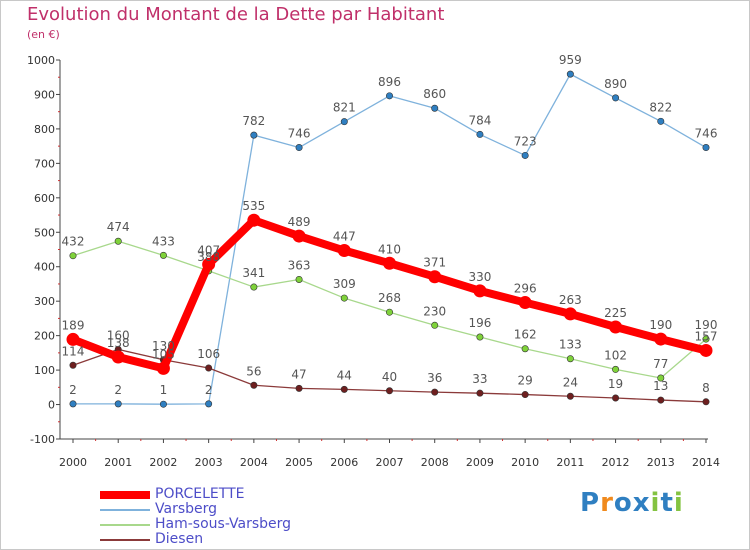 This screenshot has width=750, height=550. I want to click on x-tick-label: 2010, so click(525, 462).